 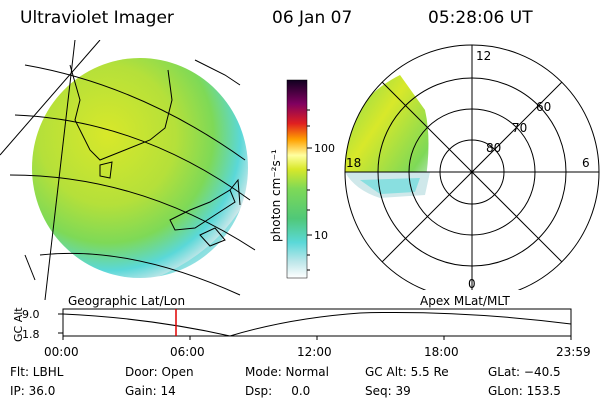 I want to click on mlt-label-12: 12, so click(x=483, y=56).